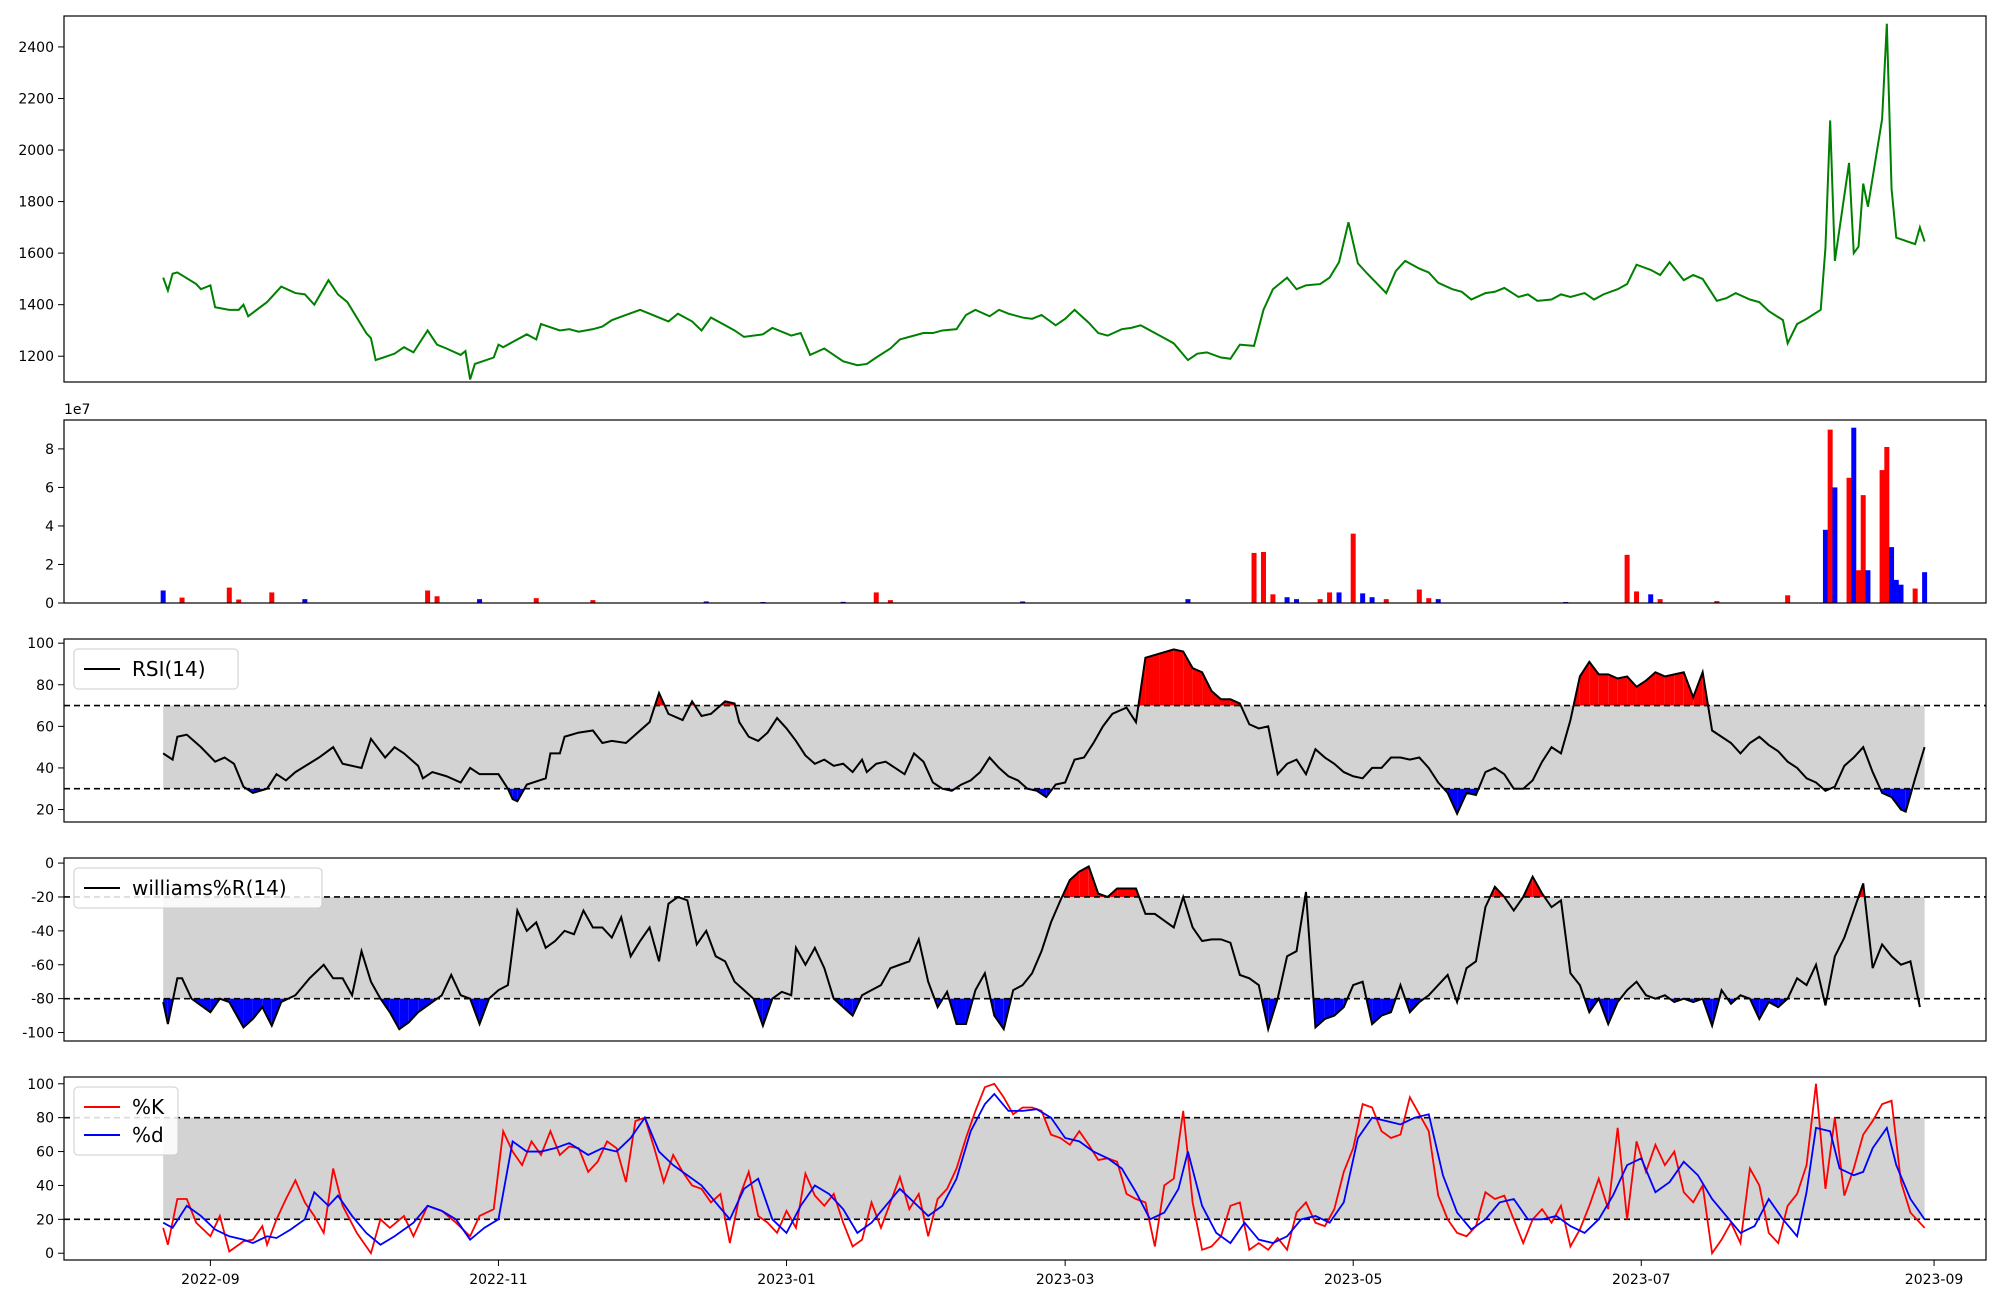 This screenshot has width=2000, height=1300. What do you see at coordinates (1934, 1280) in the screenshot?
I see `x-tick-label: 2023-09` at bounding box center [1934, 1280].